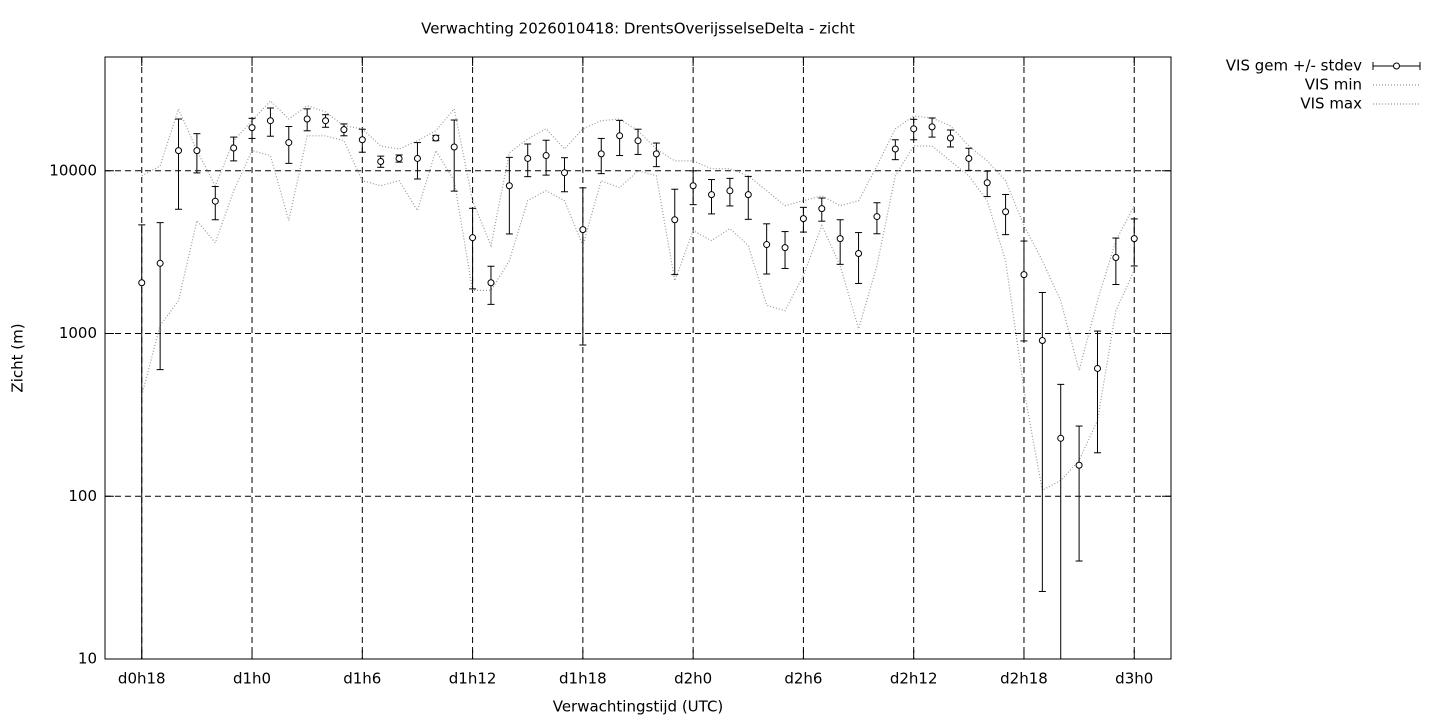  I want to click on legend-label: VIS min, so click(1333, 85).